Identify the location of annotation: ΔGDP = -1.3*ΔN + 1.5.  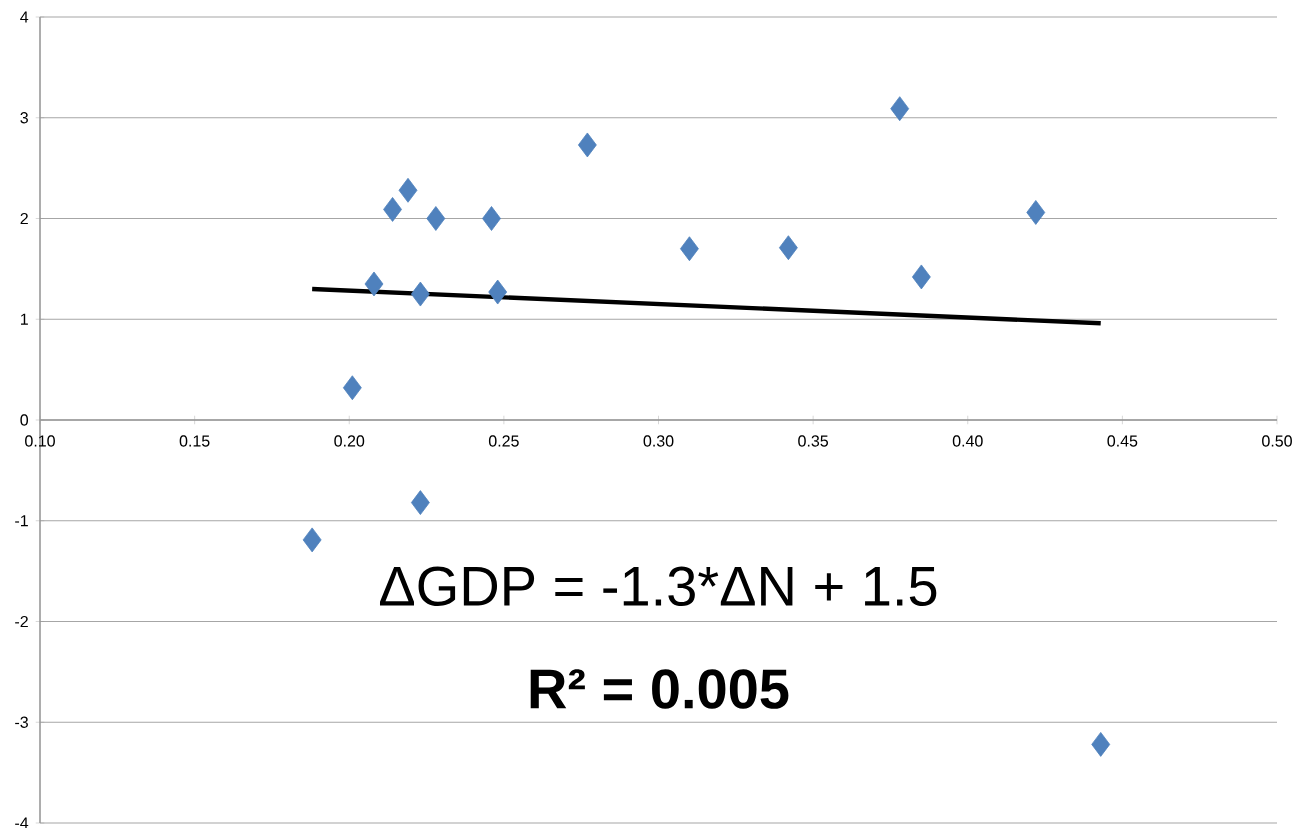
(658, 586).